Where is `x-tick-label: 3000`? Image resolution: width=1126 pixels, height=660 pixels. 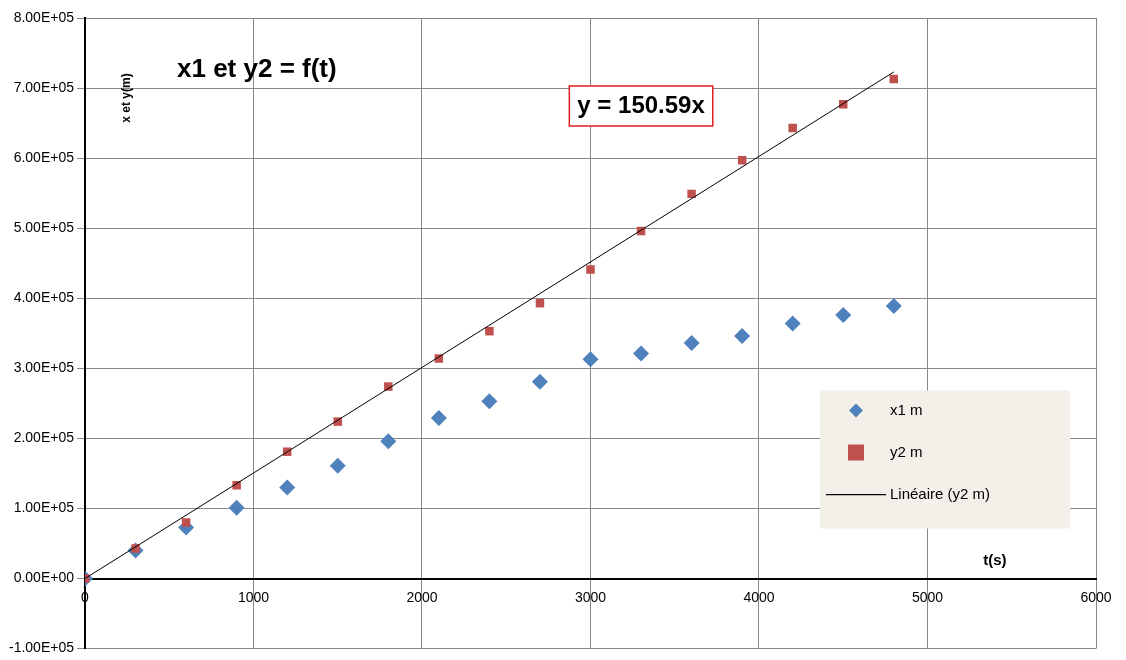 x-tick-label: 3000 is located at coordinates (590, 596).